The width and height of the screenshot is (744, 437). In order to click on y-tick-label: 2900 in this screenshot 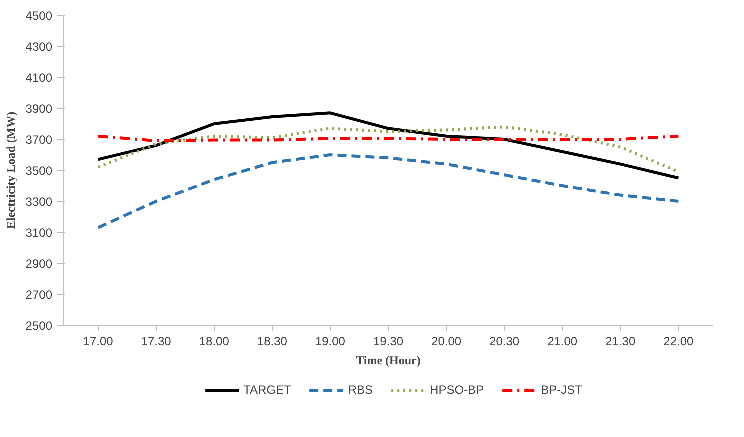, I will do `click(39, 264)`.